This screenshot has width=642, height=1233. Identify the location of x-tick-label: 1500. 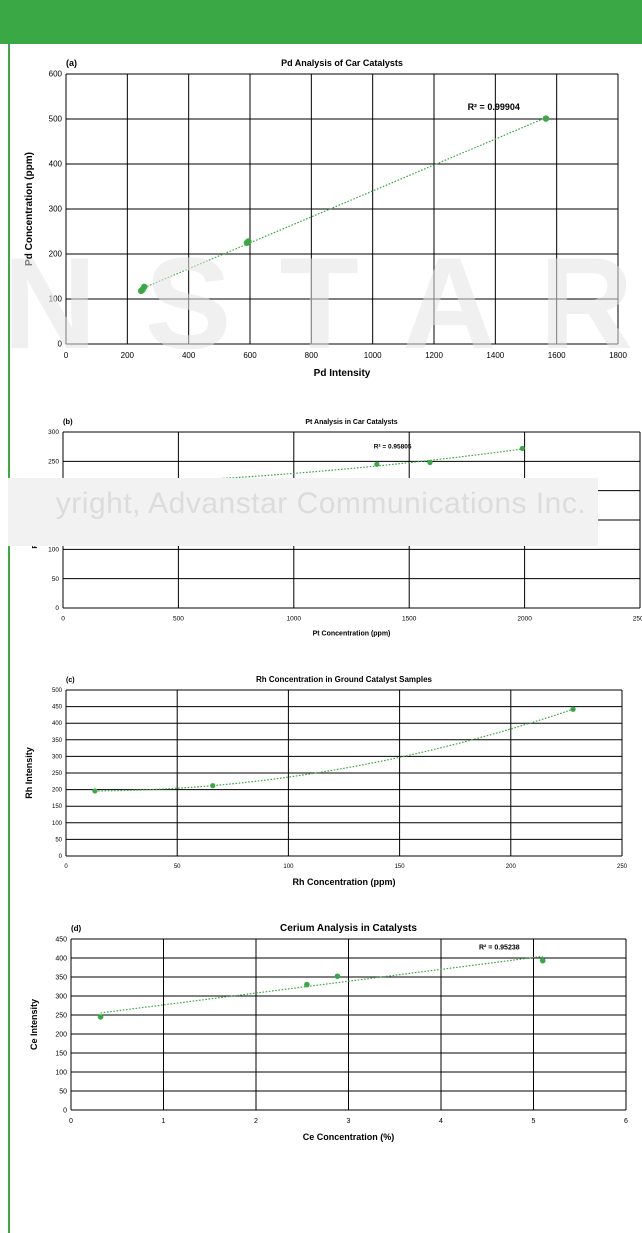
(409, 619).